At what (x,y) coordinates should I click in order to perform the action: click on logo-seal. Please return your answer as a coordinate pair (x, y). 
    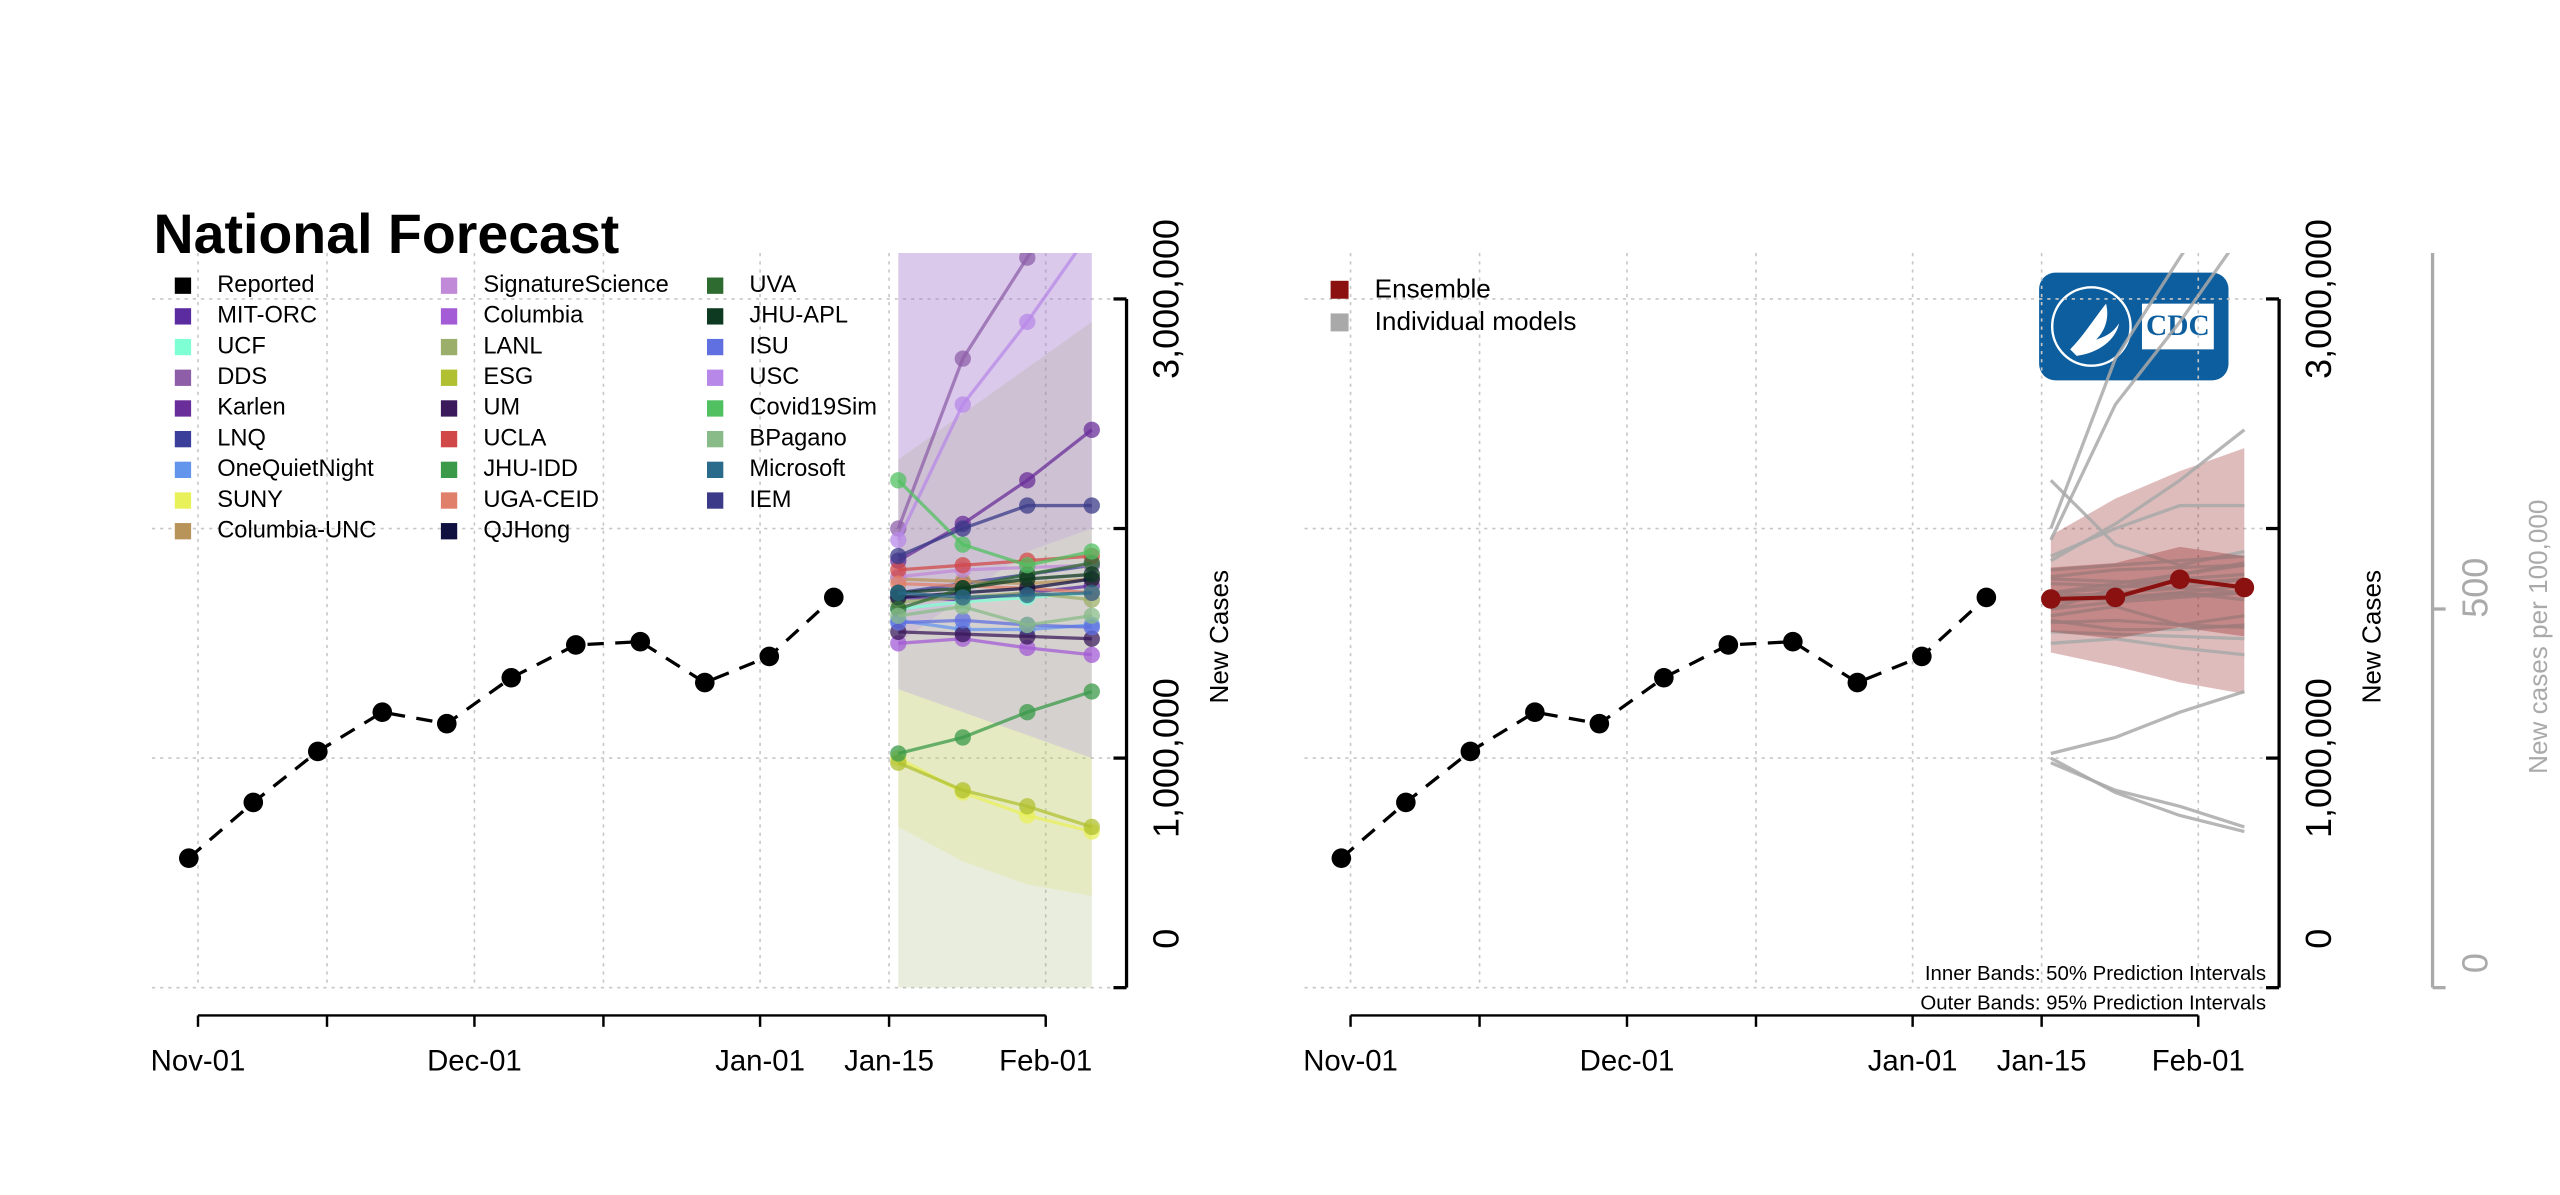
    Looking at the image, I should click on (2091, 326).